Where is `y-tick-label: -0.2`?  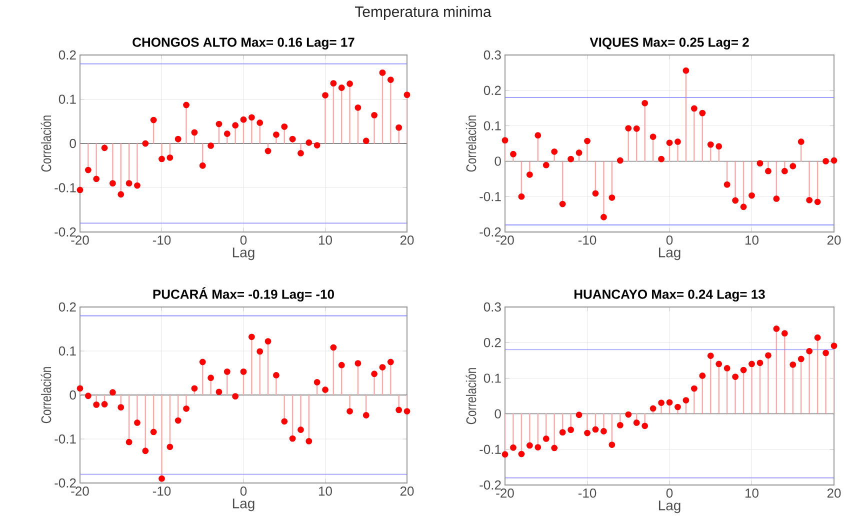
y-tick-label: -0.2 is located at coordinates (65, 232).